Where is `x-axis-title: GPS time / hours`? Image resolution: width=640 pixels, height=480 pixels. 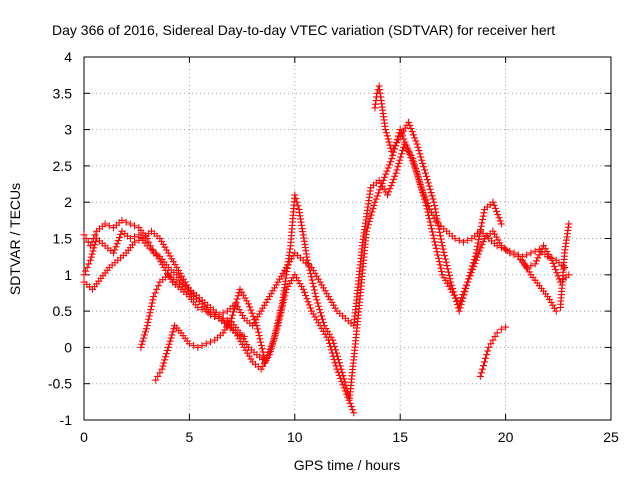 x-axis-title: GPS time / hours is located at coordinates (347, 465).